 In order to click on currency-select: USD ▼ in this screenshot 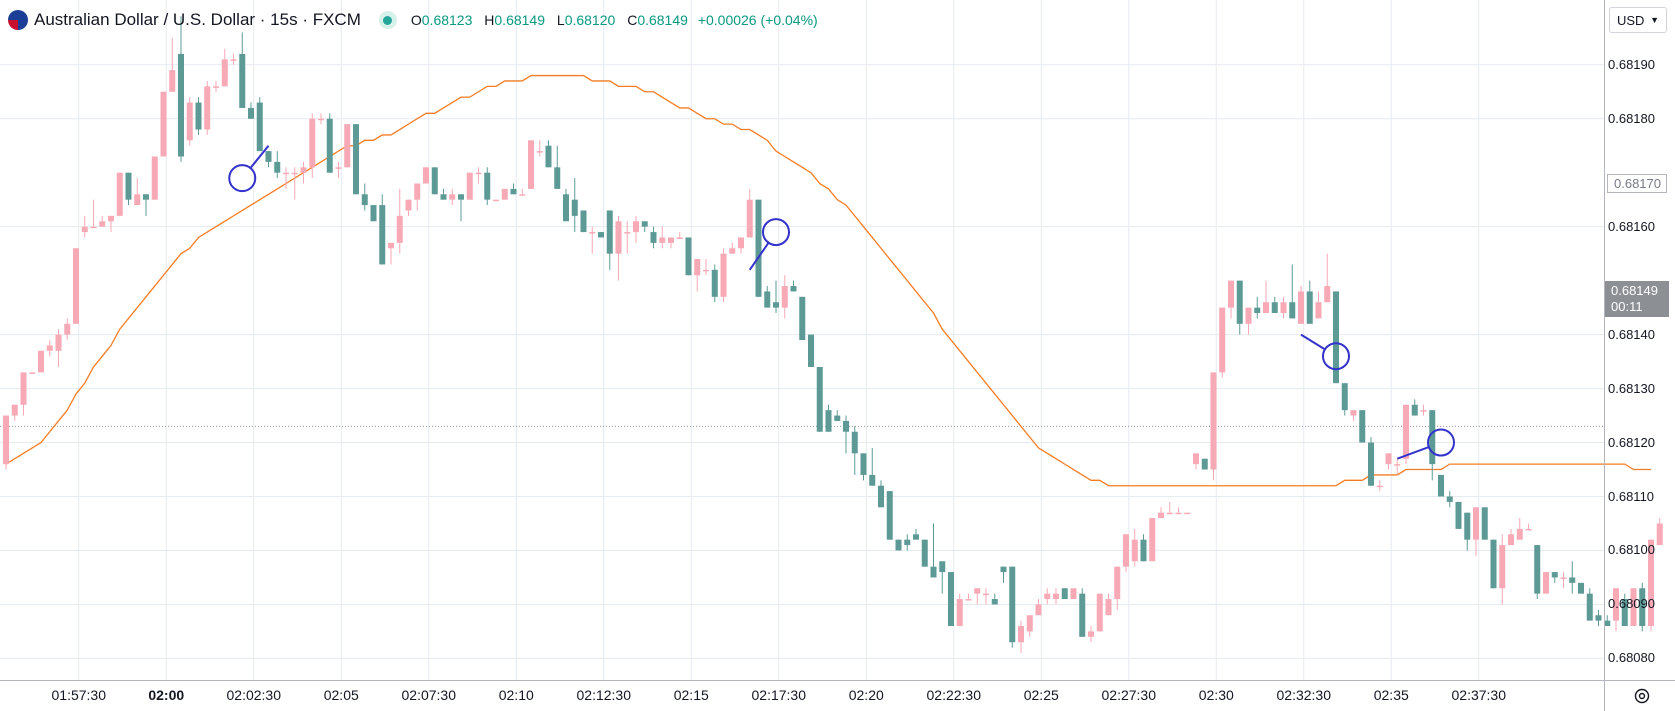, I will do `click(1638, 20)`.